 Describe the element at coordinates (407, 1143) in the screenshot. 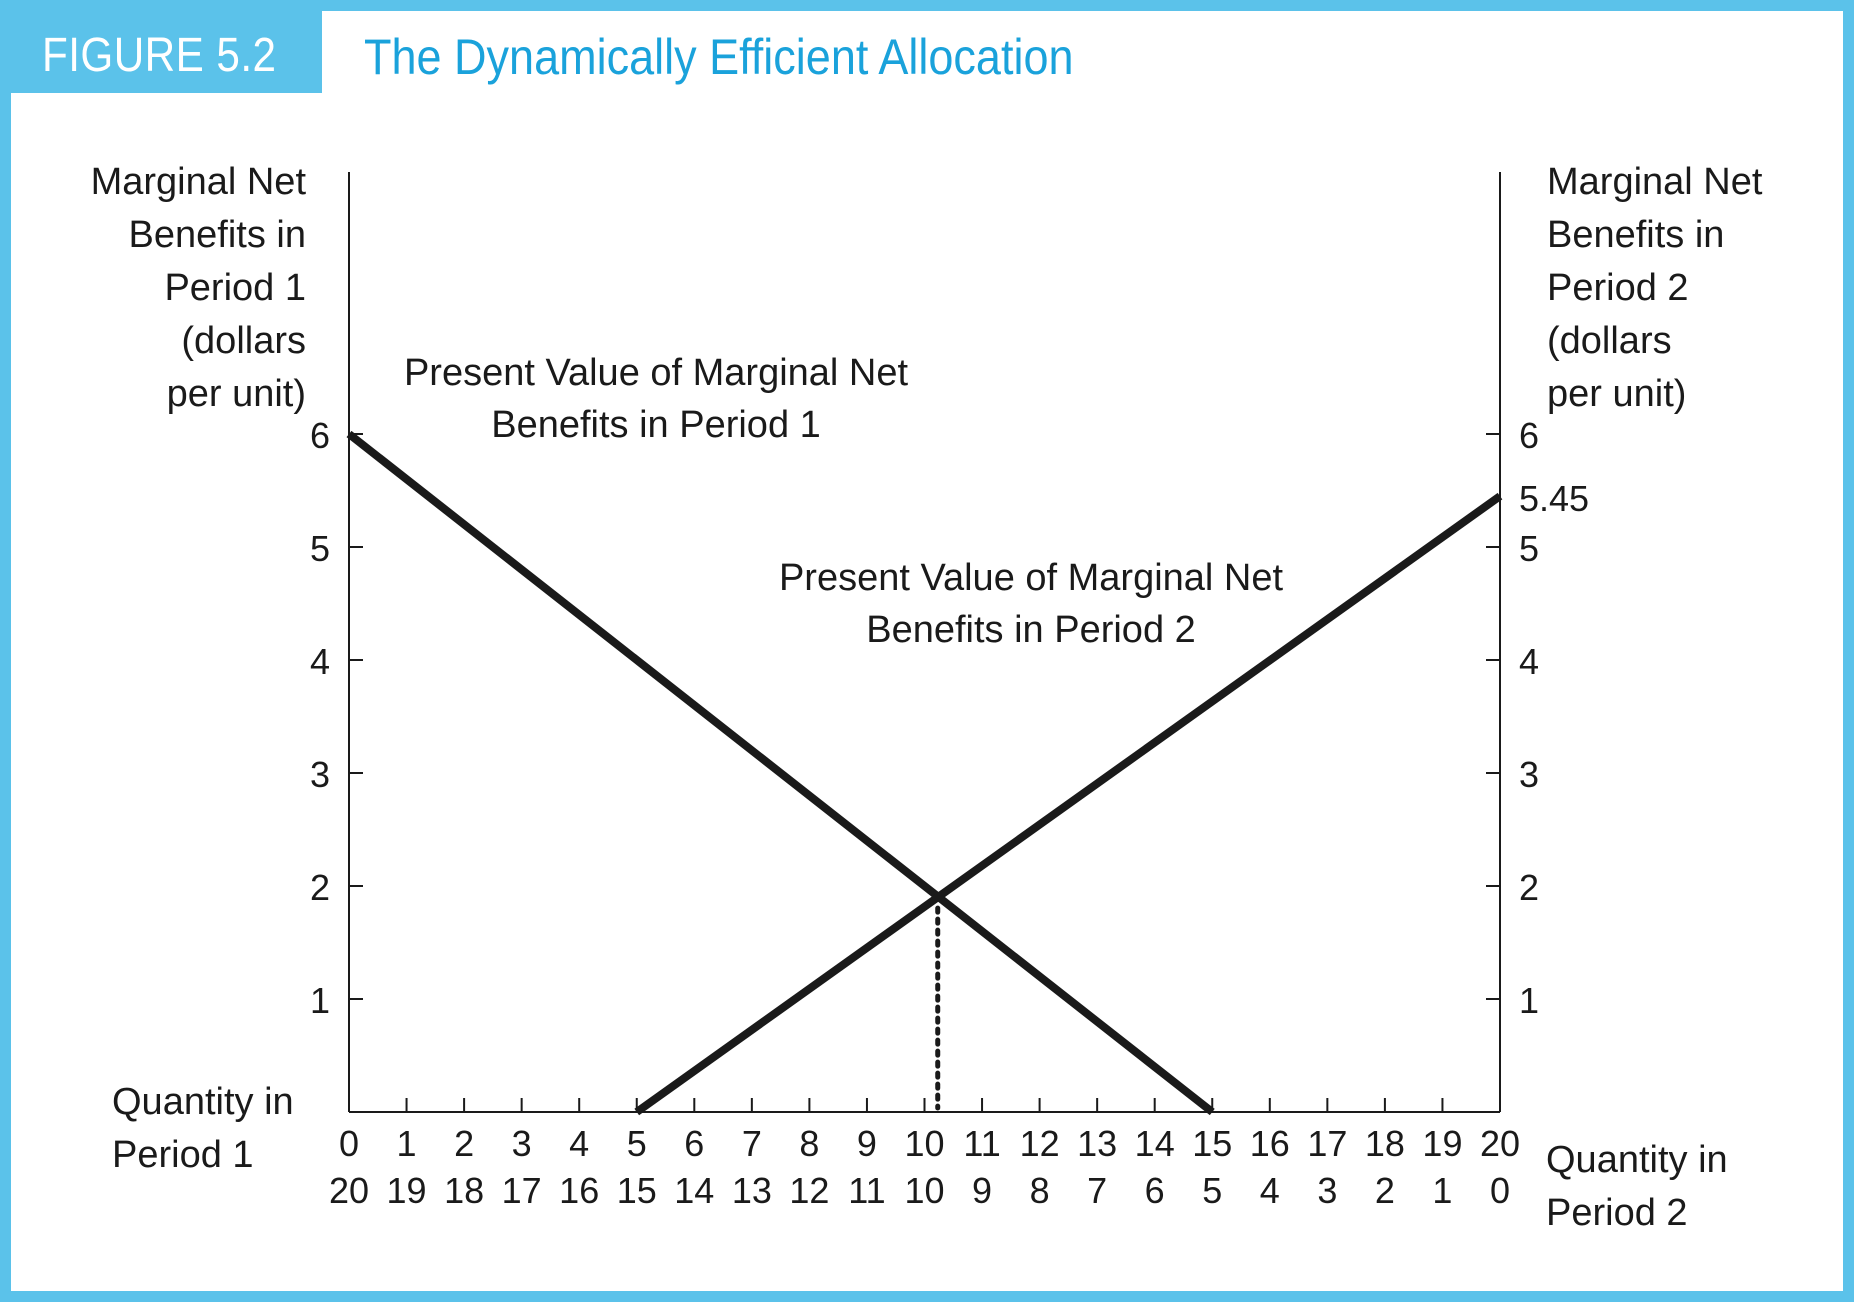

I see `x-tick-label-period1: 1` at that location.